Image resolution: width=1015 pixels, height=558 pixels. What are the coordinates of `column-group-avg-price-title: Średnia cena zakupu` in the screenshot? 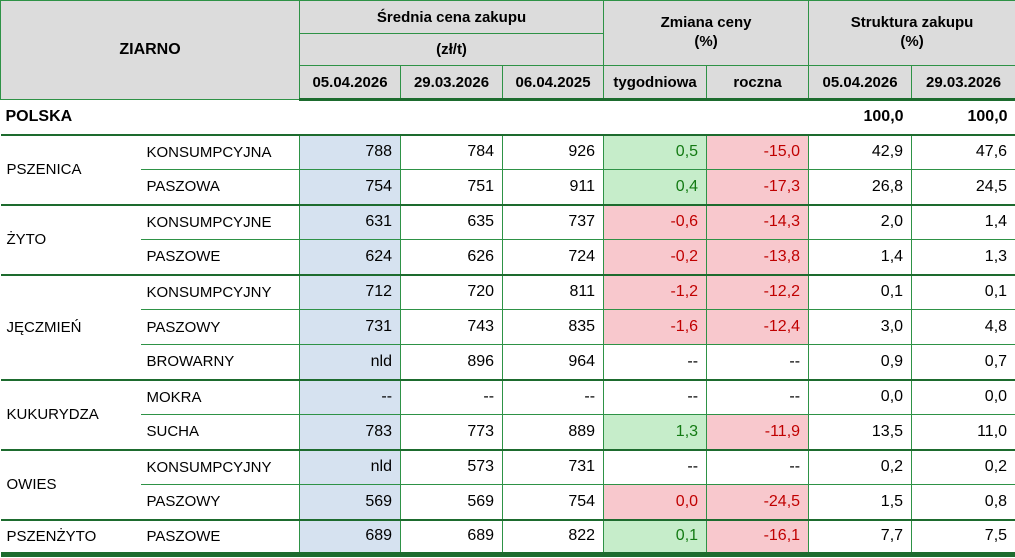 It's located at (452, 17).